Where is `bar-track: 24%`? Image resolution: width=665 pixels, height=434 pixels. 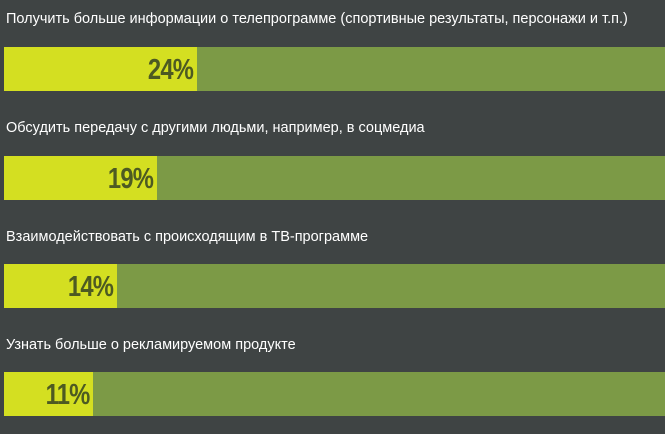
bar-track: 24% is located at coordinates (334, 69).